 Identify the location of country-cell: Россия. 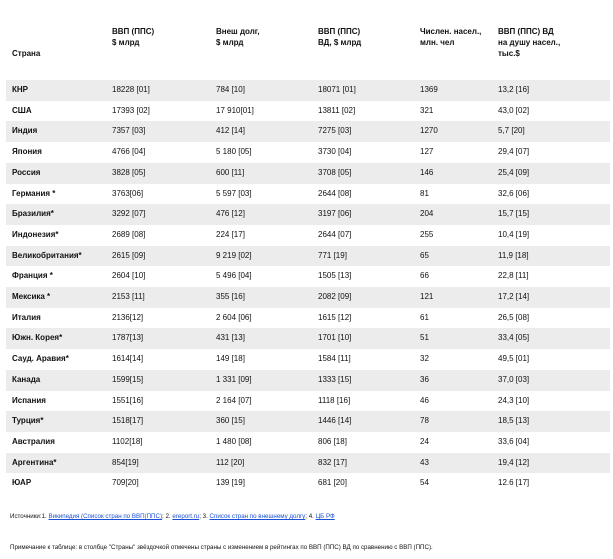
(56, 173).